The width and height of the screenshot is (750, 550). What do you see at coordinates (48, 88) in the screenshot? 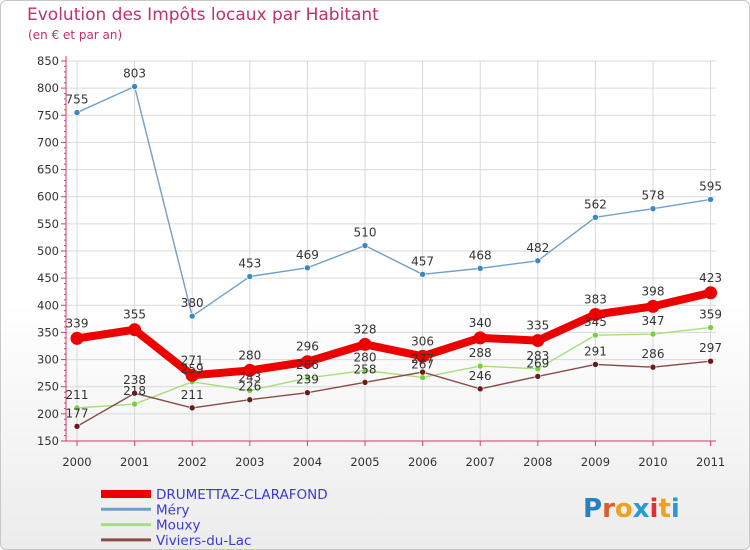
I see `y-tick-label: 800` at bounding box center [48, 88].